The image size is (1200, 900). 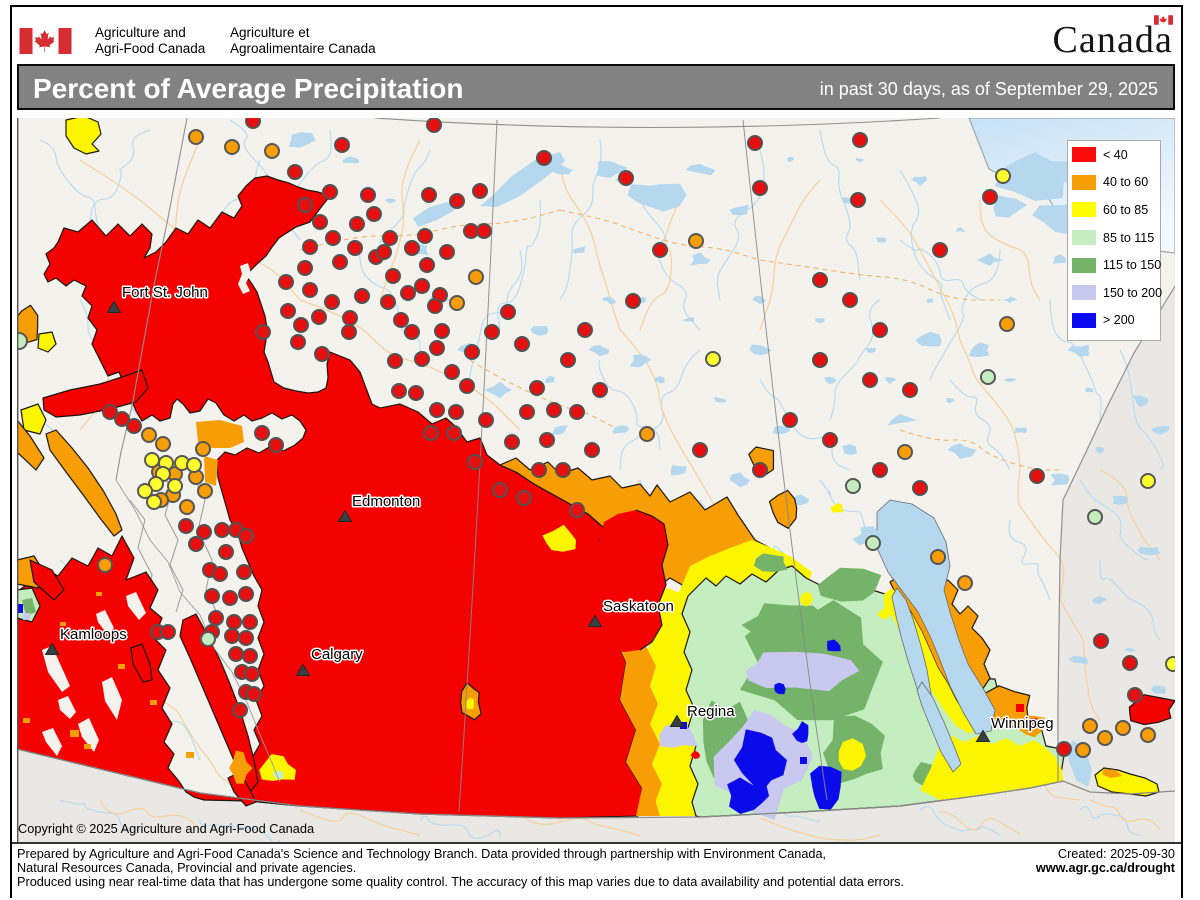 What do you see at coordinates (93, 634) in the screenshot?
I see `svg-text: Kamloops` at bounding box center [93, 634].